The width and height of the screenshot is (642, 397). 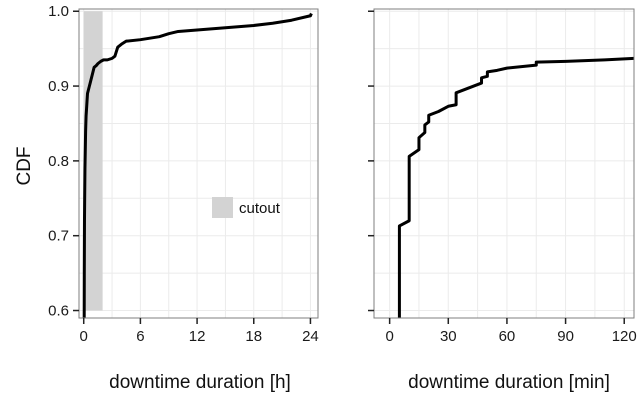 I want to click on x-tick-label: 60, so click(x=507, y=336).